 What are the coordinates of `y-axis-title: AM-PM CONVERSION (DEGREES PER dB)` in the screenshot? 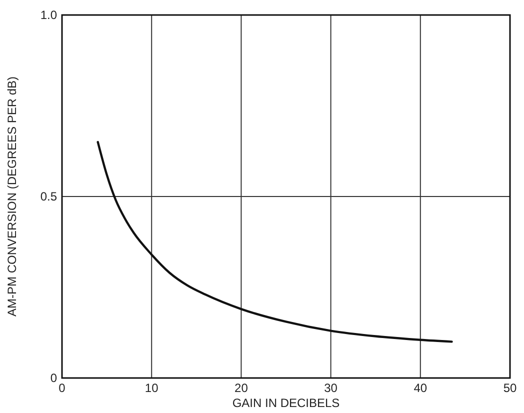 It's located at (12, 196).